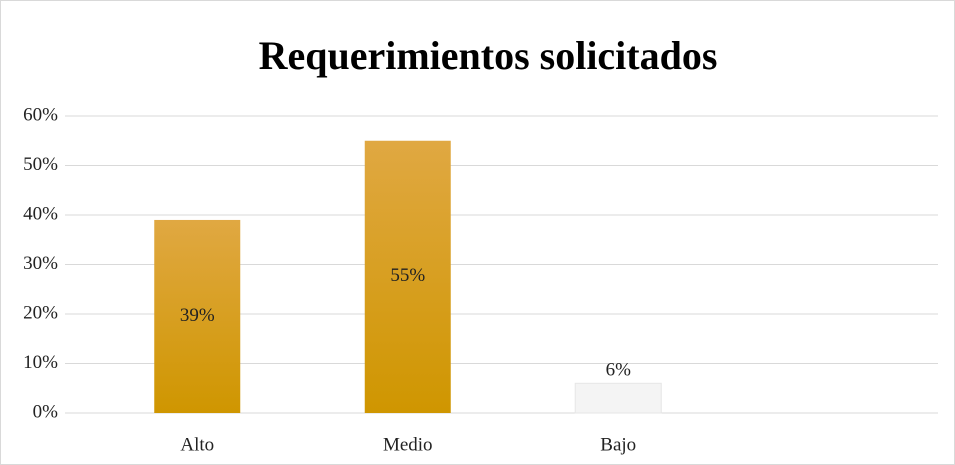  What do you see at coordinates (40, 362) in the screenshot?
I see `y-tick-label: 10%` at bounding box center [40, 362].